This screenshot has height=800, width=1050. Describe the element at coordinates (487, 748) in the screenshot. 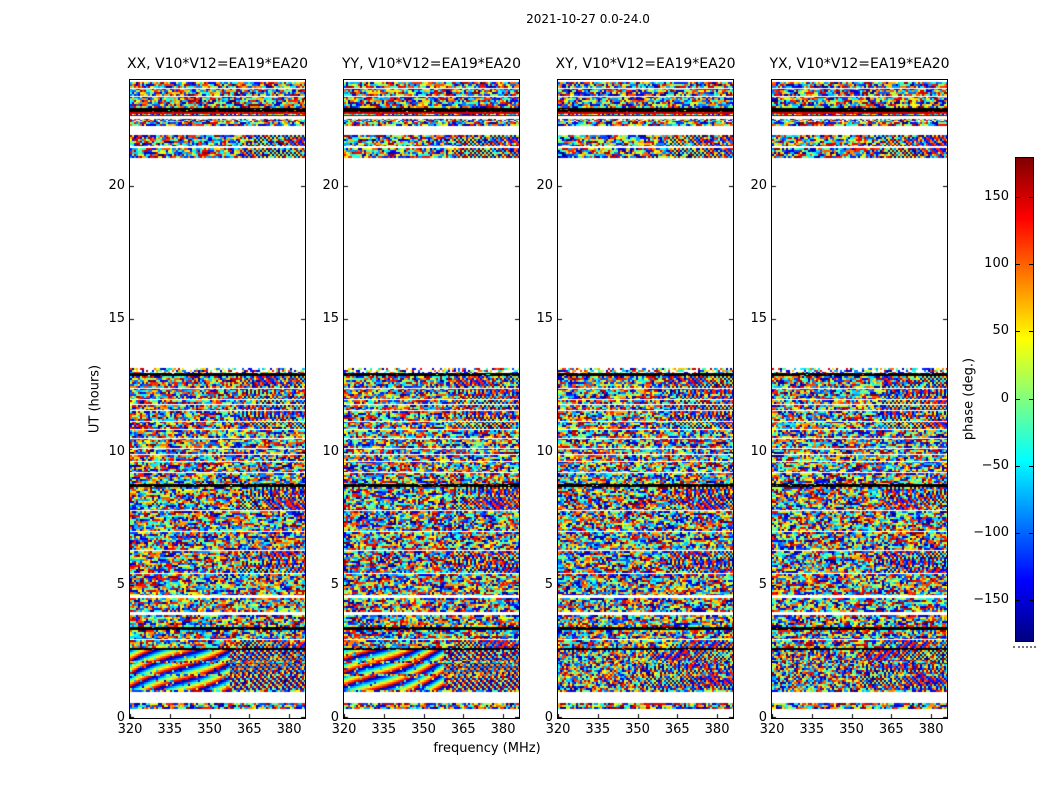

I see `x-axis-label: frequency (MHz)` at that location.